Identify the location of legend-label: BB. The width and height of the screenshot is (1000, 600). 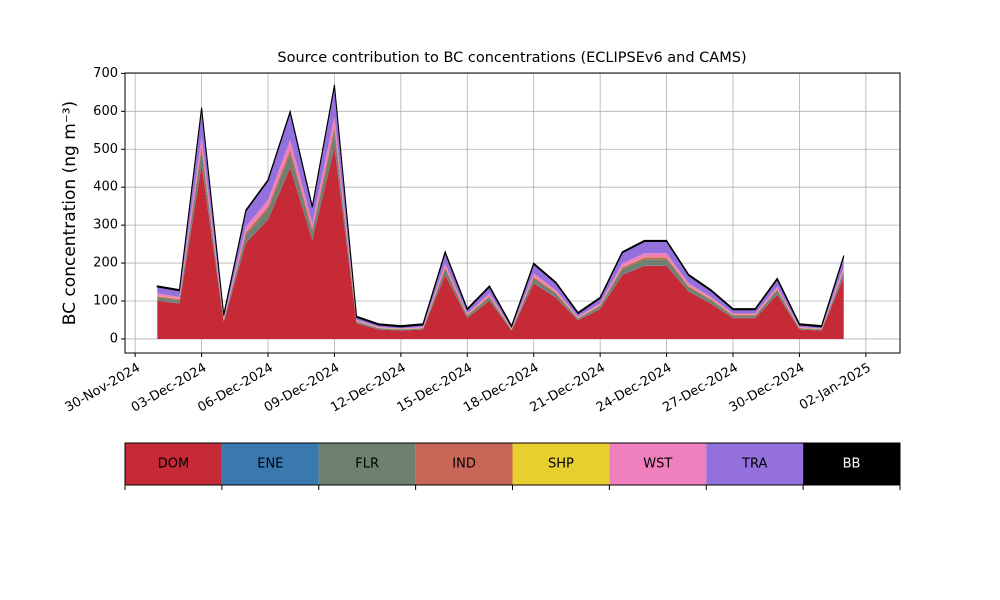
(852, 464).